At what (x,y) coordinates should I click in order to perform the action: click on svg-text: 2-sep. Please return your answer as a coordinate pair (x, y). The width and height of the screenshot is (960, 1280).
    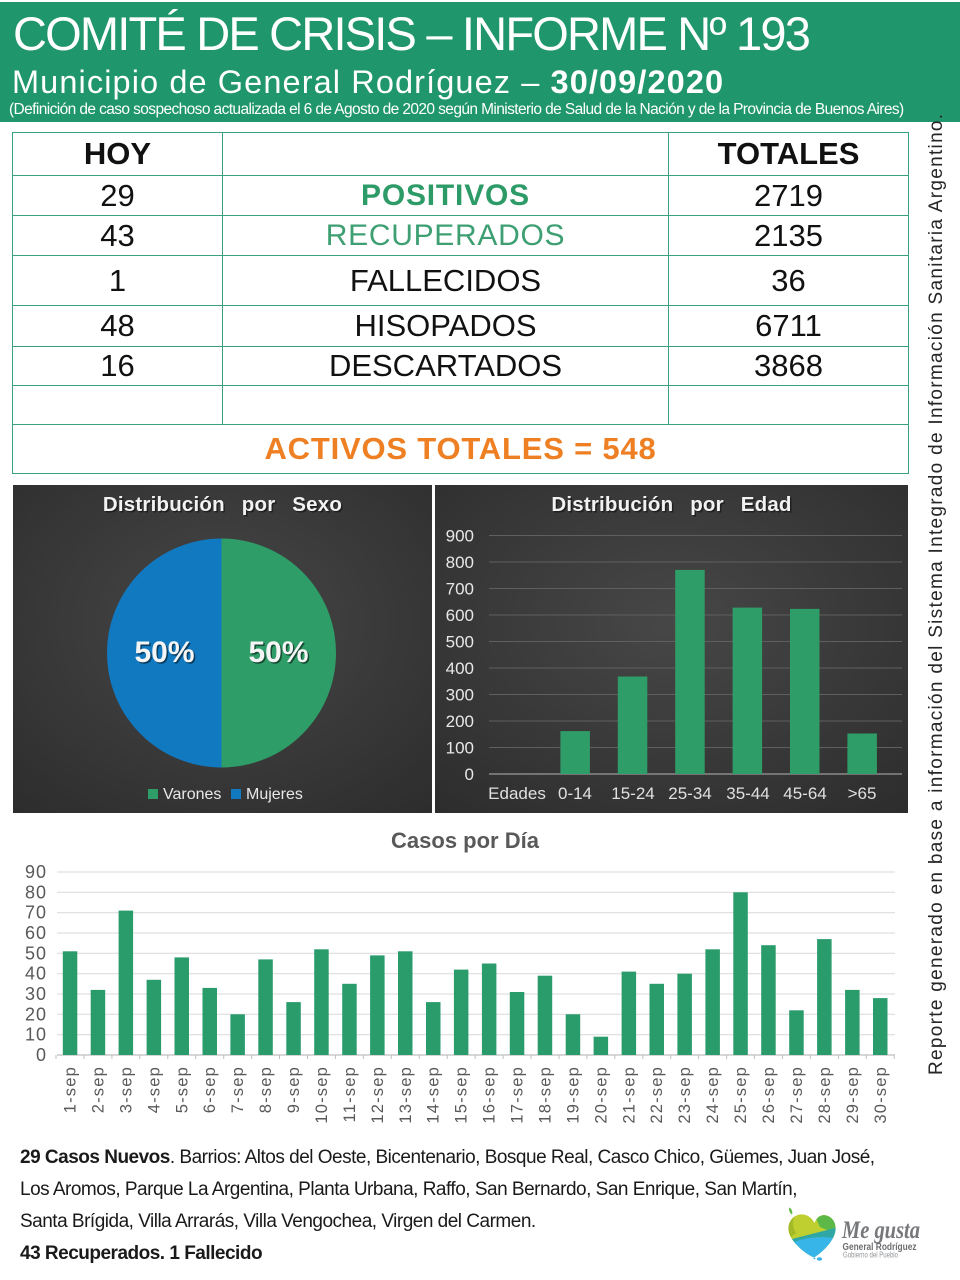
    Looking at the image, I should click on (98, 1089).